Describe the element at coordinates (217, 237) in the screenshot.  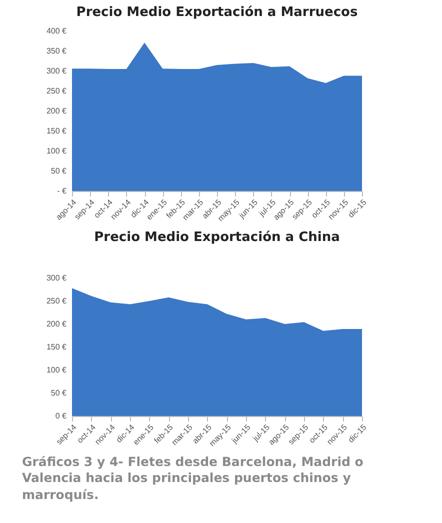
I see `chart-title: Precio Medio Exportación a China` at that location.